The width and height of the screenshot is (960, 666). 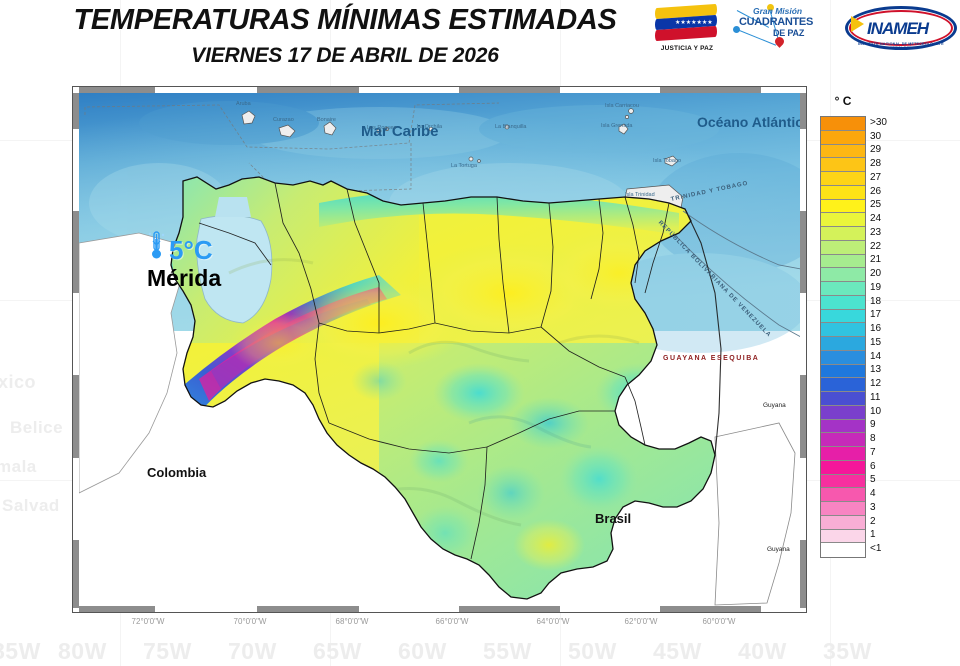 What do you see at coordinates (422, 651) in the screenshot?
I see `watermark-lon-5: 60W` at bounding box center [422, 651].